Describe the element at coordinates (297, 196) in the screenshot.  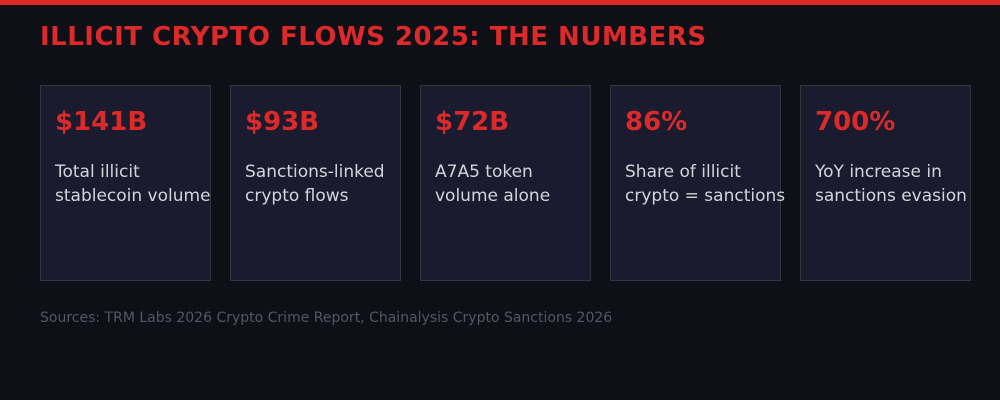
I see `stat-label-line: crypto flows` at that location.